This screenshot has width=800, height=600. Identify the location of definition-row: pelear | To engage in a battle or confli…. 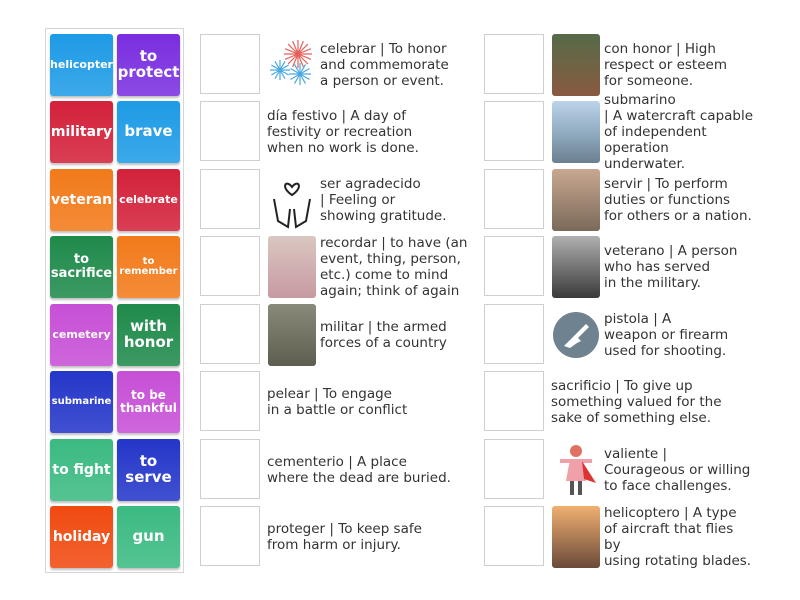
(335, 402).